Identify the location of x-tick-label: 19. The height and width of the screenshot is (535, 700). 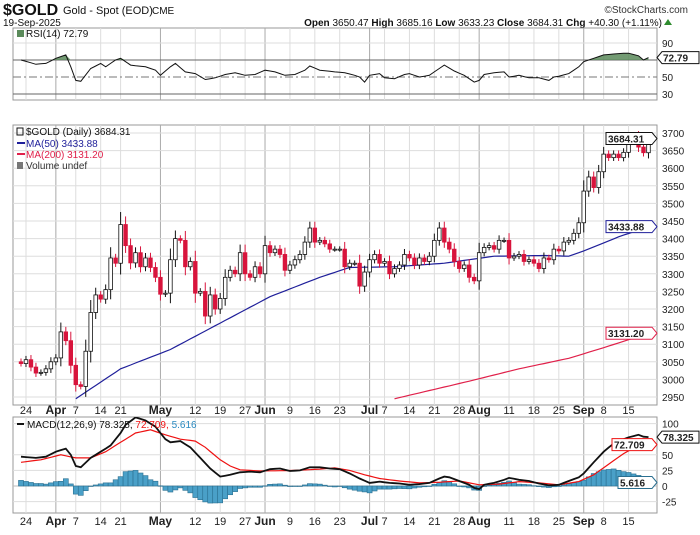
(220, 522).